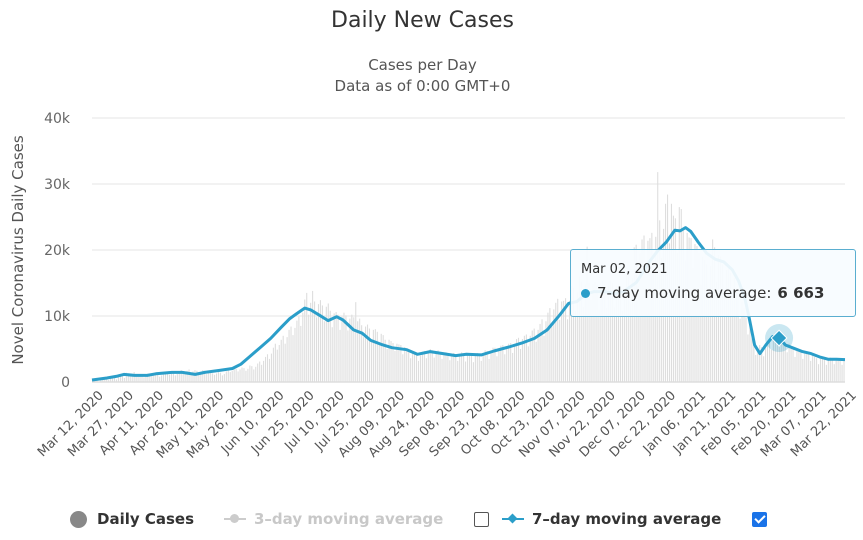  What do you see at coordinates (585, 293) in the screenshot?
I see `tooltip-series-dot-icon` at bounding box center [585, 293].